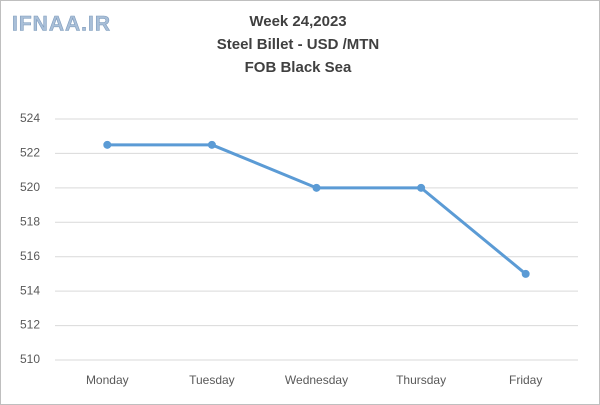 This screenshot has width=600, height=405. What do you see at coordinates (30, 118) in the screenshot?
I see `y-tick-label: 524` at bounding box center [30, 118].